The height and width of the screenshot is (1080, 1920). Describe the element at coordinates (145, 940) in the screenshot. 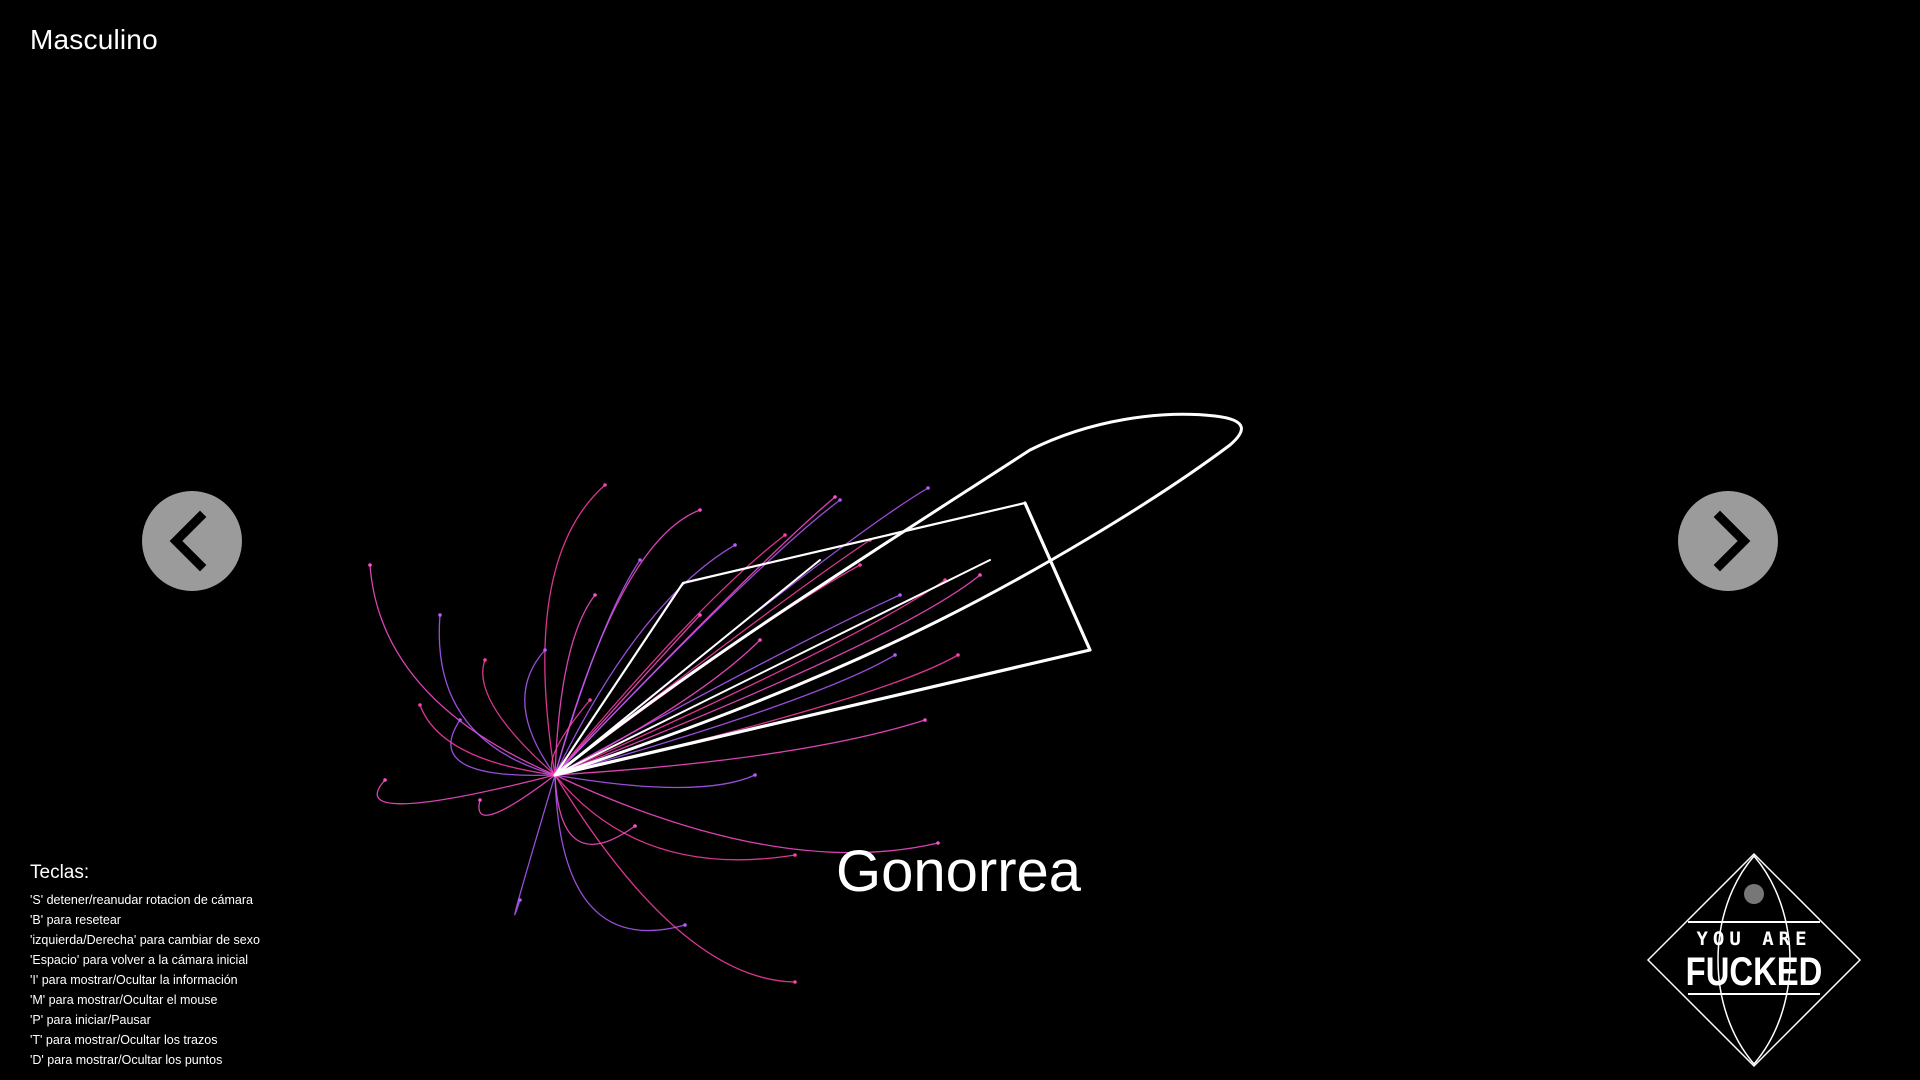

I see `key-hint: 'izquierda/Derecha' para cambiar de sexo` at that location.